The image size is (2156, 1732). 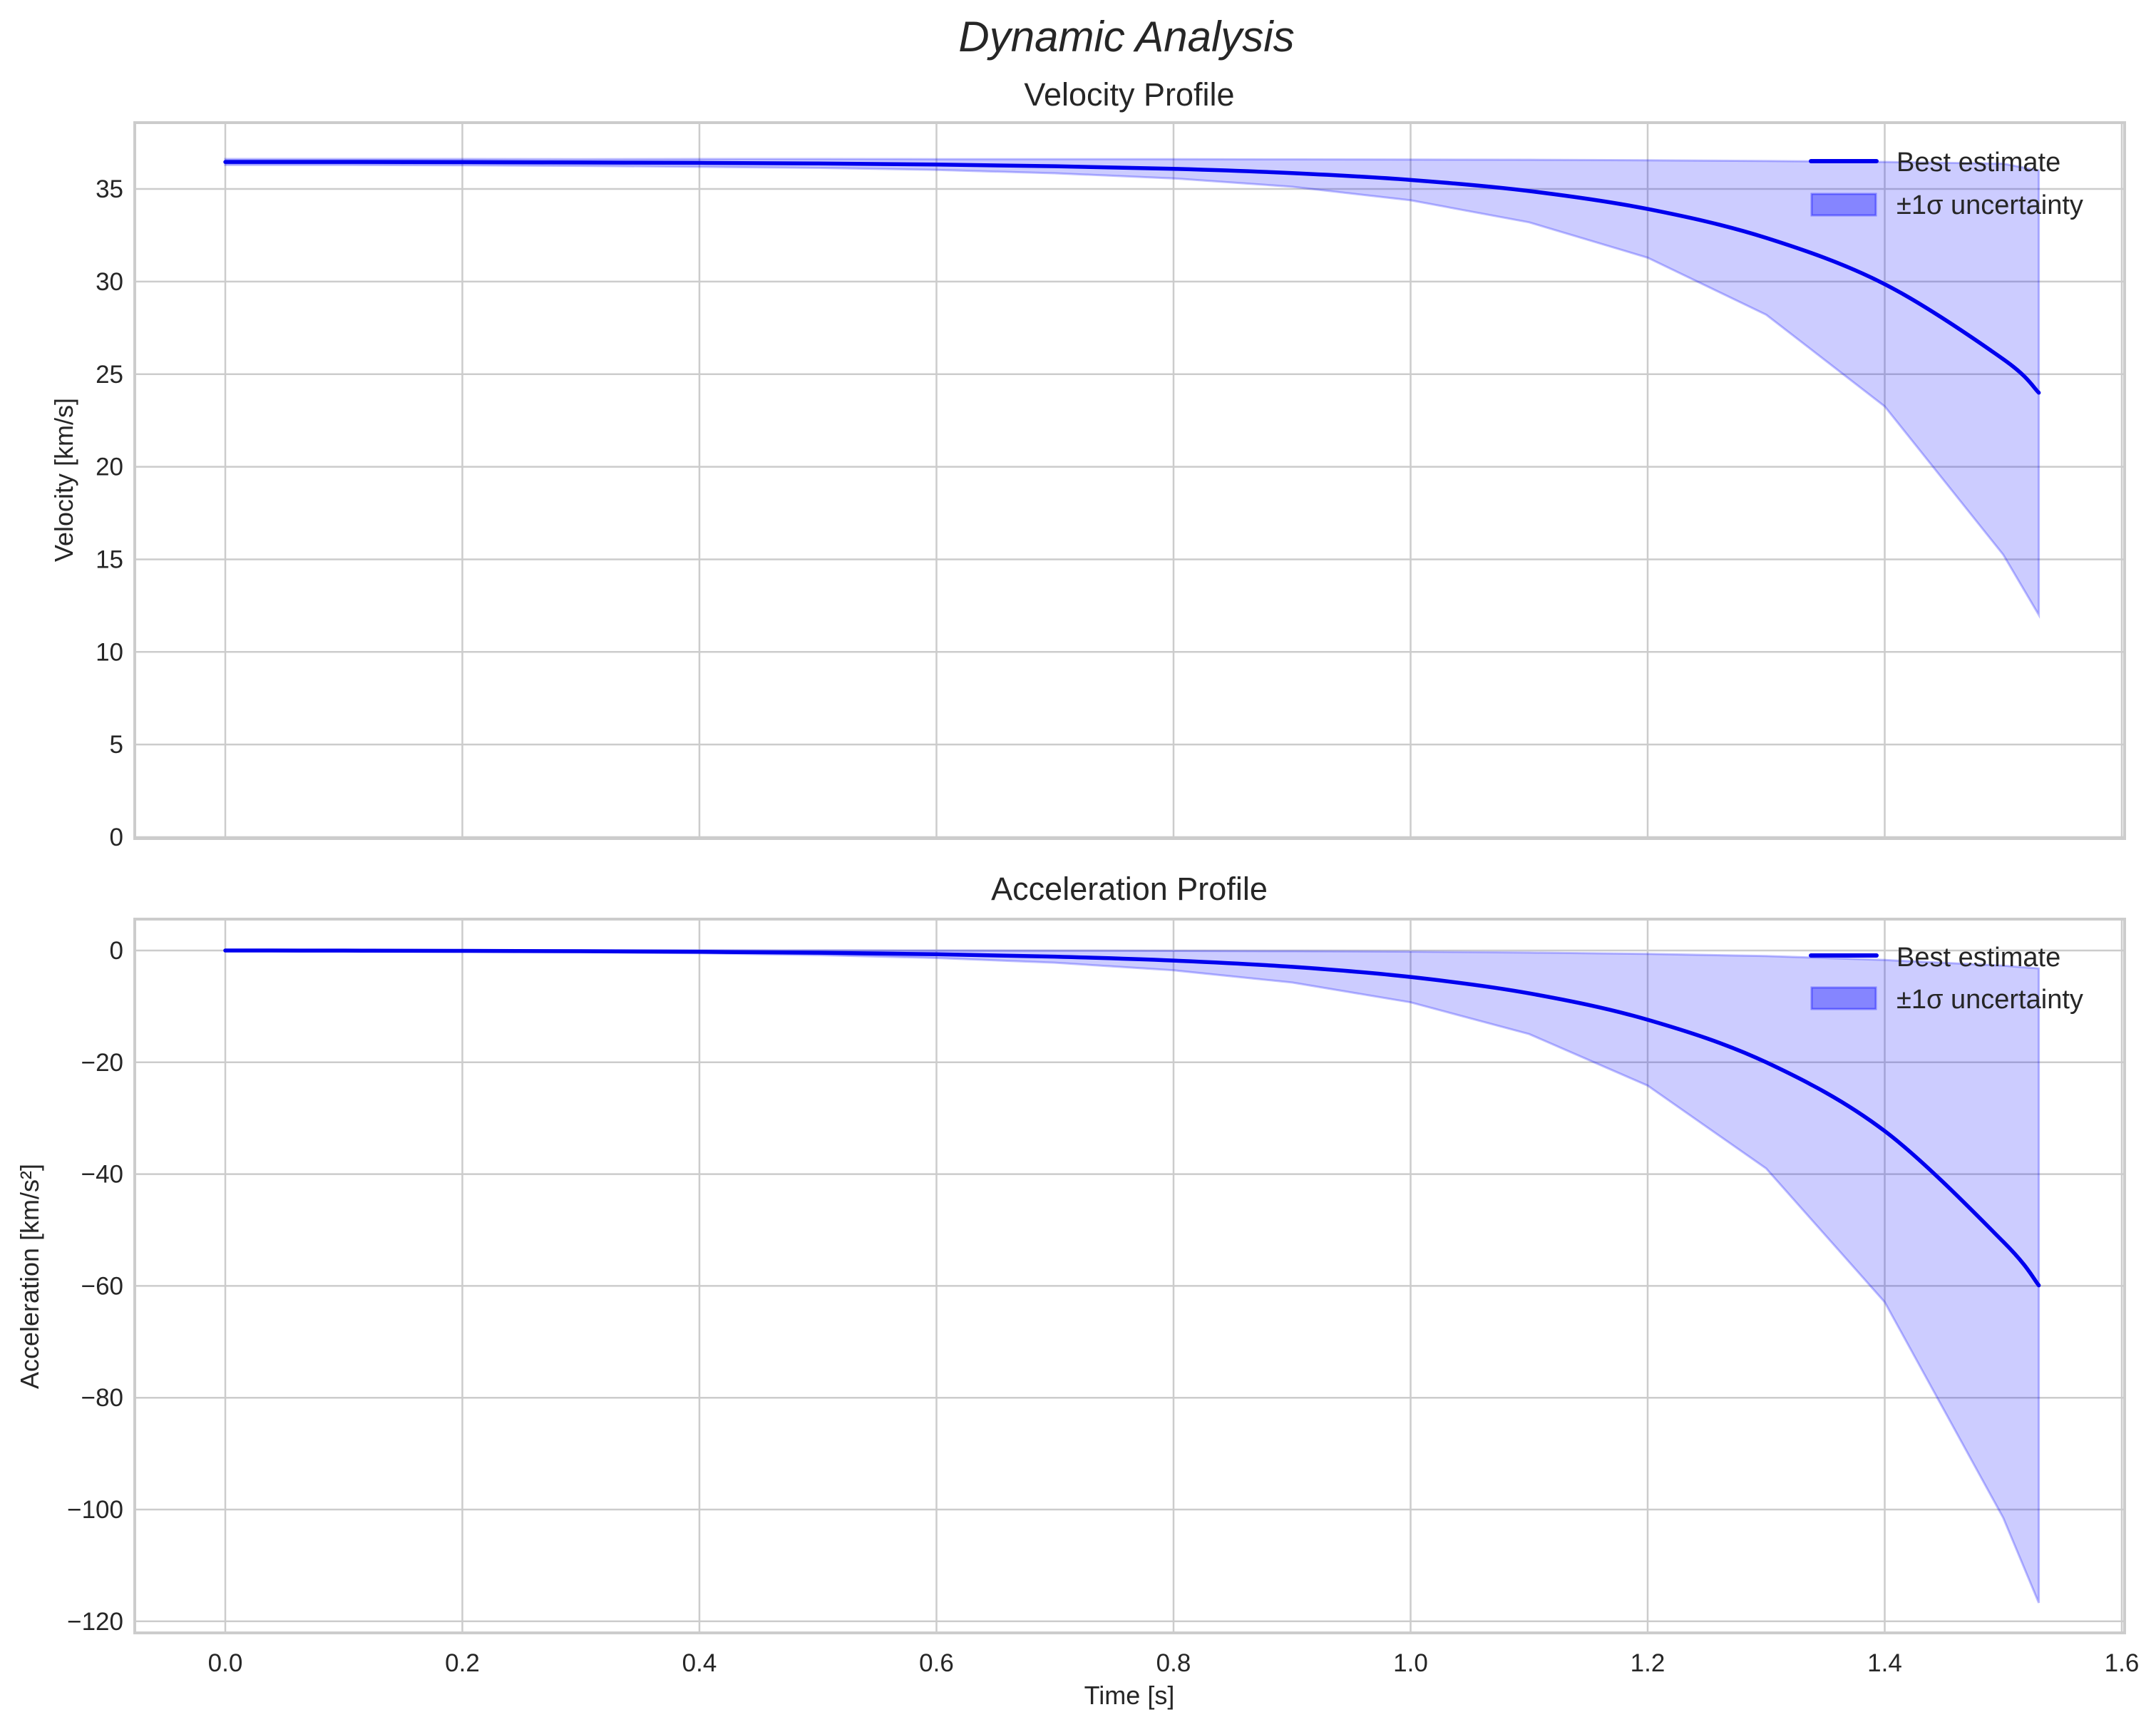 I want to click on acceleration-y-ticks: 0 −20 −40 −60 −80 −100 −120, so click(x=95, y=1286).